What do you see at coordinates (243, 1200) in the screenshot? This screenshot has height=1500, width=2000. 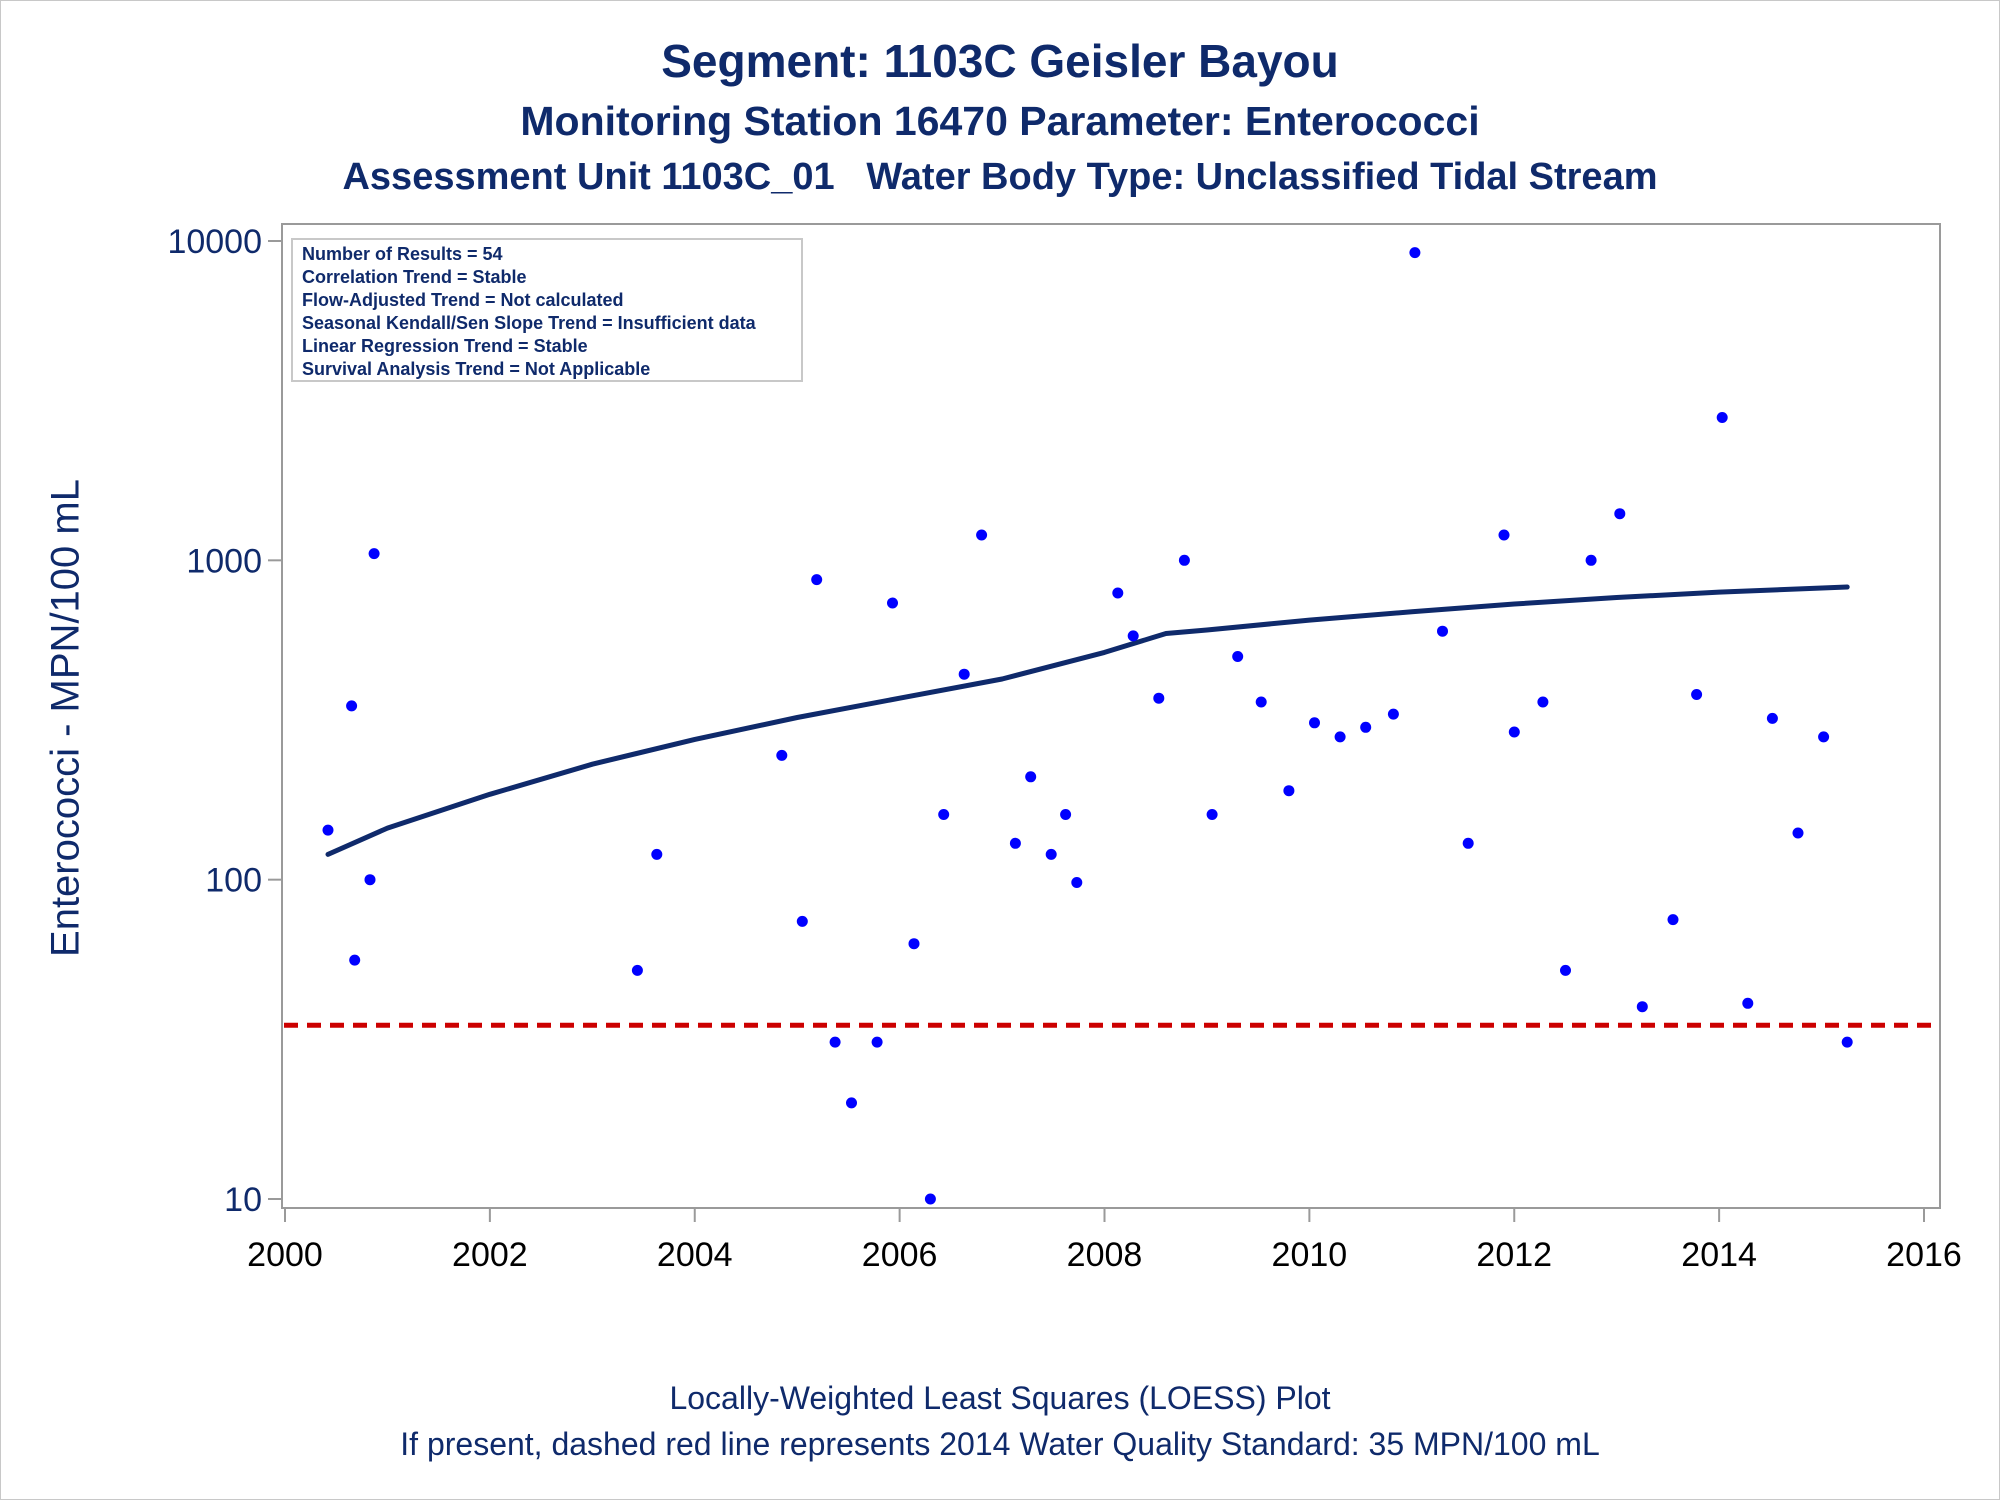 I see `y-tick-label: 10` at bounding box center [243, 1200].